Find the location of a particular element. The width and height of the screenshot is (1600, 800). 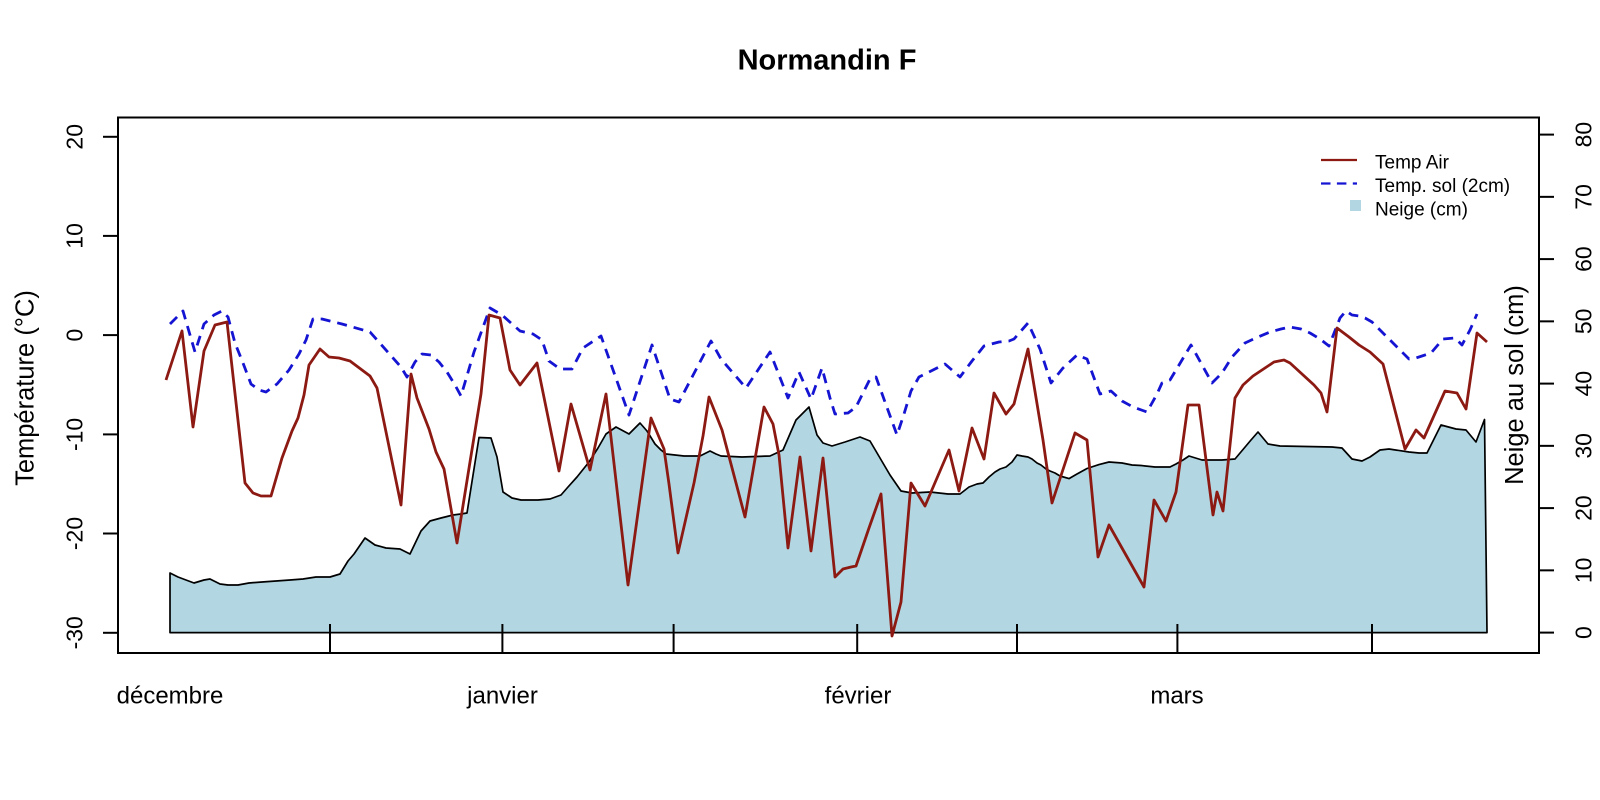

svg-text: 80 is located at coordinates (1584, 135).